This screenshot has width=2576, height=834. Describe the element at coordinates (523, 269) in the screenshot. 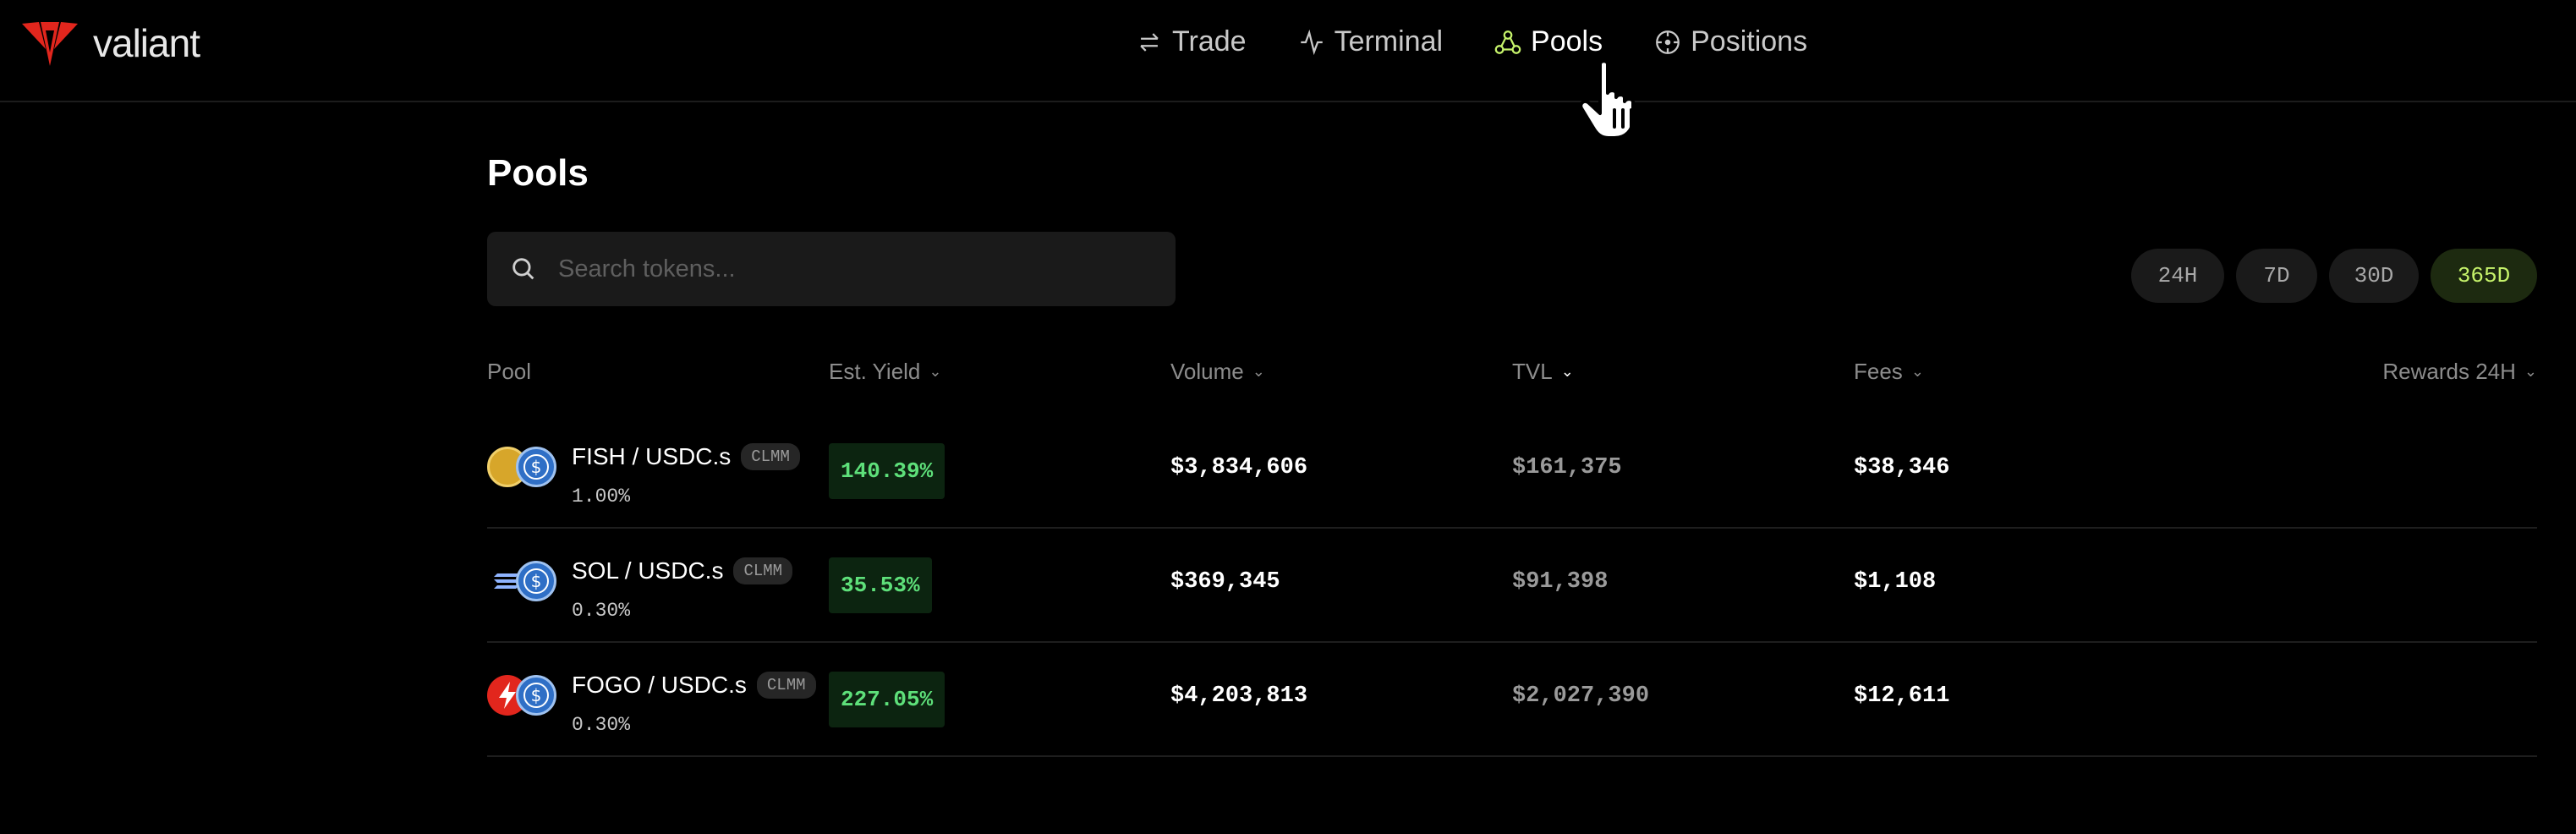

I see `search-icon` at that location.